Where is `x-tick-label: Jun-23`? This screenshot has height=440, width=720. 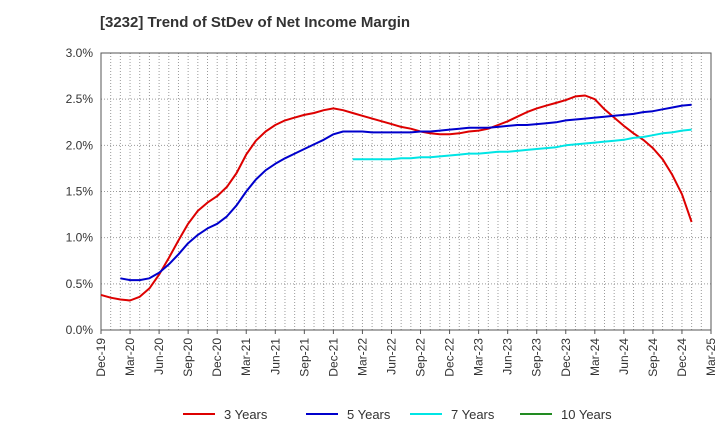
x-tick-label: Jun-23 is located at coordinates (508, 356).